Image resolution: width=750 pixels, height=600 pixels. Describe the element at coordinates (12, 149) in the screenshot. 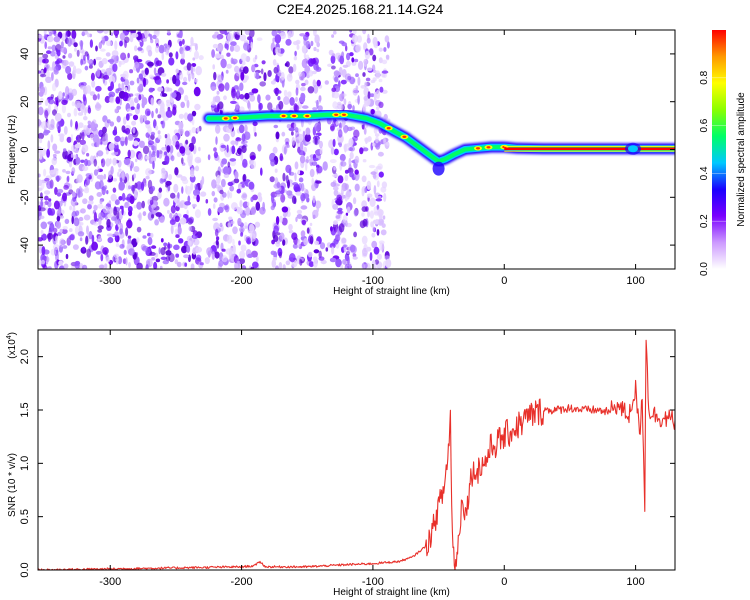

I see `y-axis-label: Frequency (Hz)` at that location.